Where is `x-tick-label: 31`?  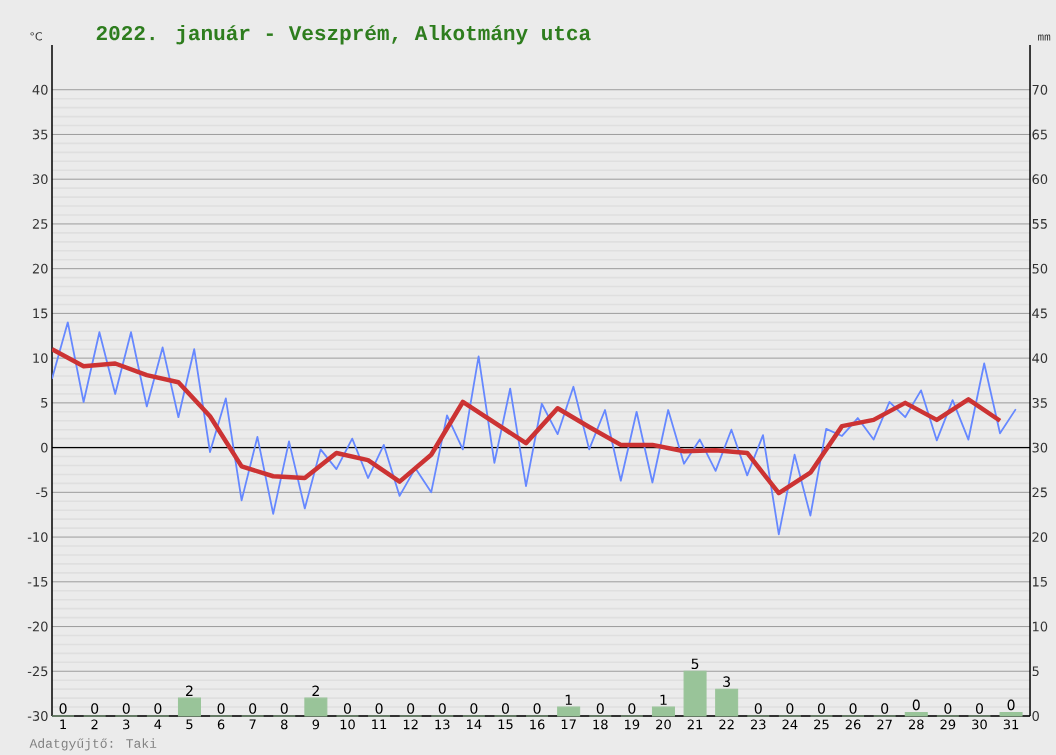 x-tick-label: 31 is located at coordinates (1011, 724).